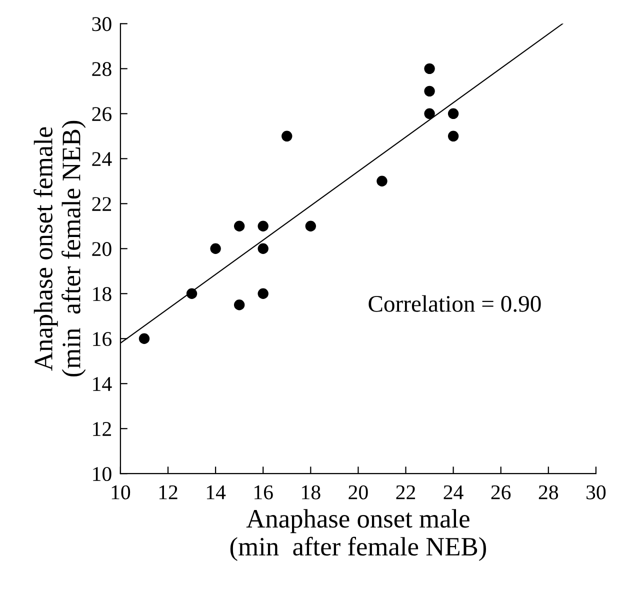 The width and height of the screenshot is (634, 592). Describe the element at coordinates (216, 492) in the screenshot. I see `x-tick-label: 14` at that location.